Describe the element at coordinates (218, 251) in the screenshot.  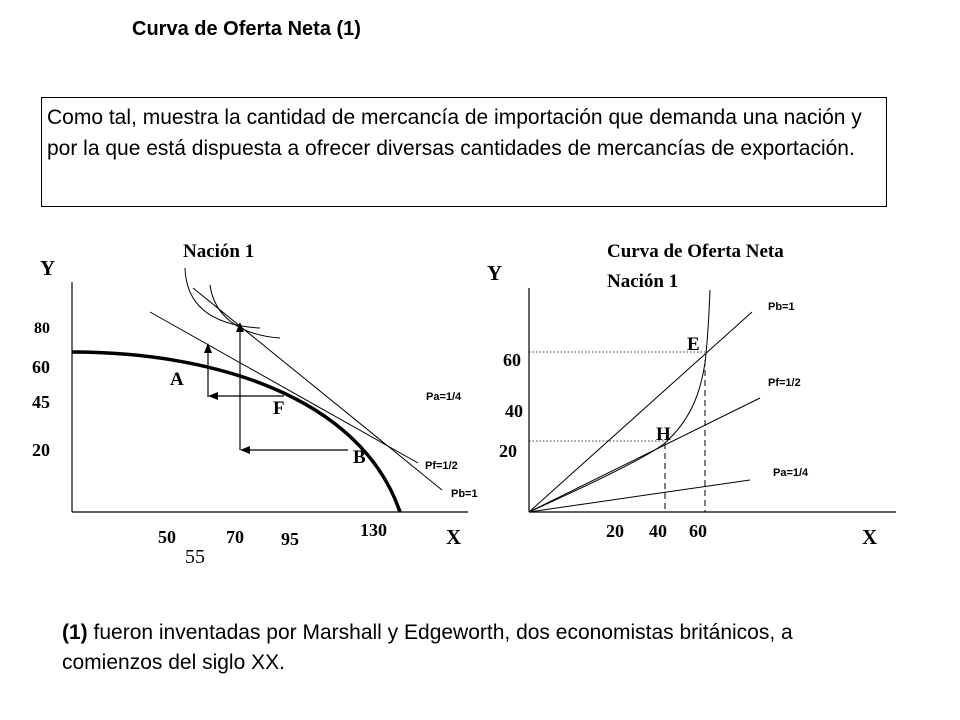
I see `left-diagram-title: Nación 1` at that location.